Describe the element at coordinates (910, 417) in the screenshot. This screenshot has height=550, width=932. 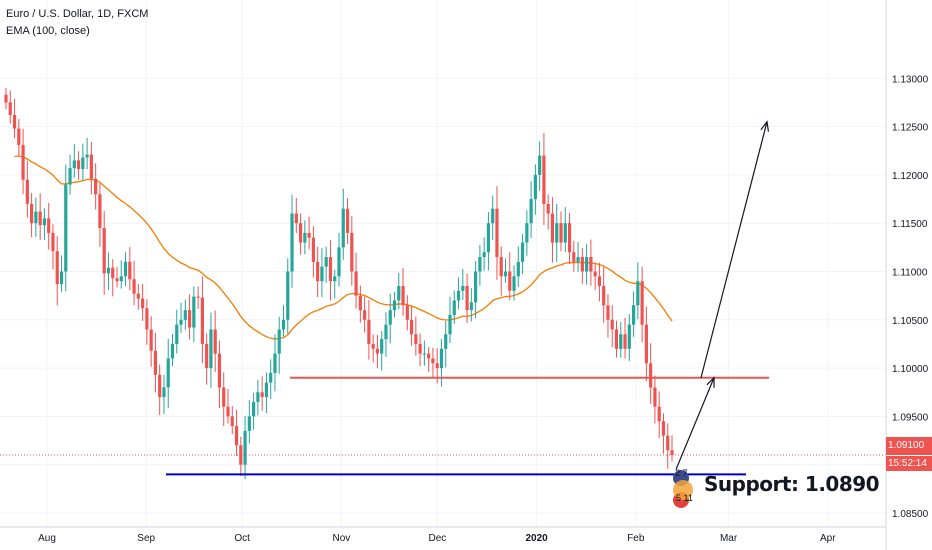
I see `y-tick-label: 1.09500` at that location.